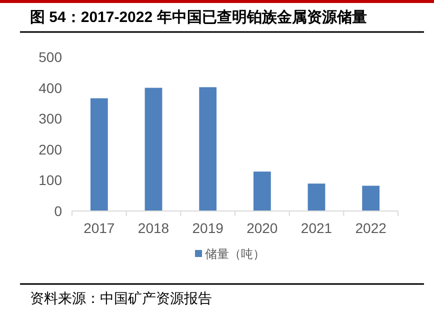 Image resolution: width=434 pixels, height=322 pixels. Describe the element at coordinates (99, 228) in the screenshot. I see `x-tick-label: 2017` at that location.